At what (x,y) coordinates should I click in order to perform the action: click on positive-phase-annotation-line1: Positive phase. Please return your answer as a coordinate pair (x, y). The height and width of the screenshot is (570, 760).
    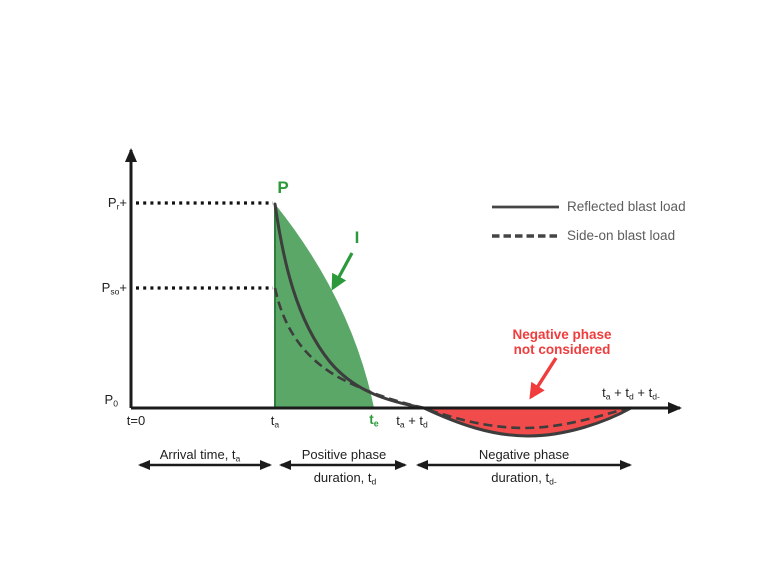
    Looking at the image, I should click on (344, 454).